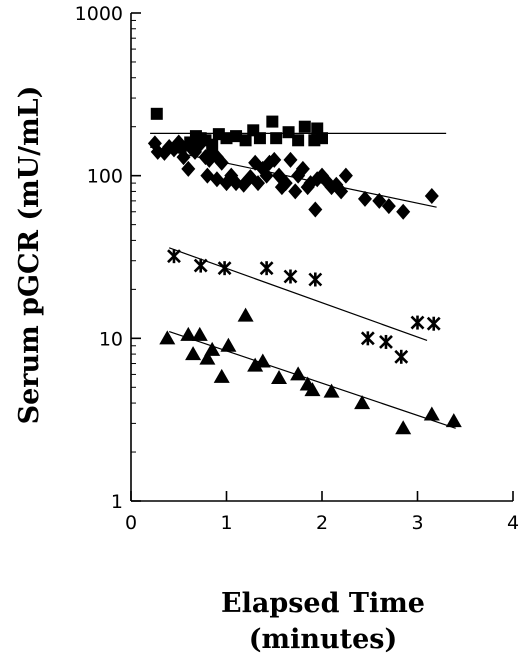 The image size is (520, 664). I want to click on x-tick-label: 1, so click(226, 523).